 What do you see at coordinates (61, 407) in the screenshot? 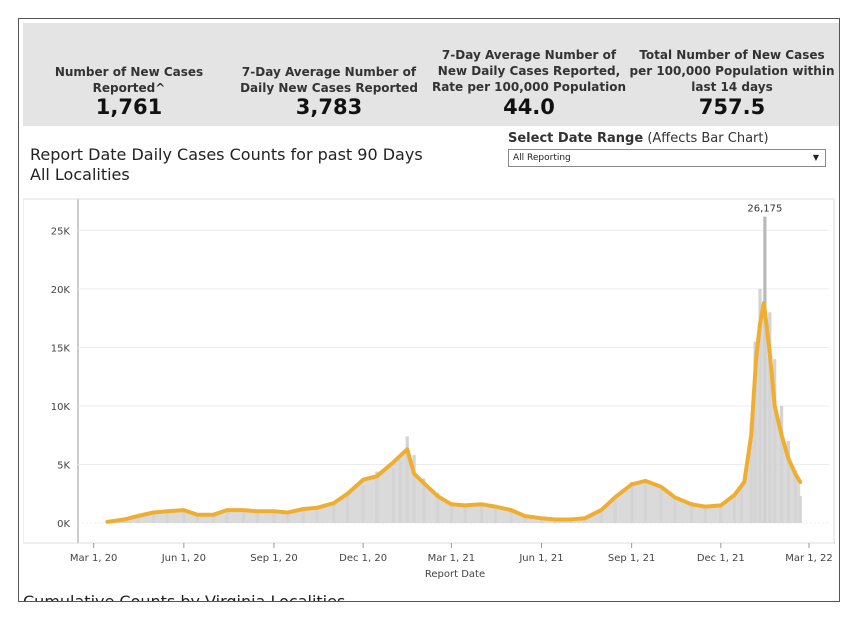
I see `y-tick-label: 10K` at bounding box center [61, 407].